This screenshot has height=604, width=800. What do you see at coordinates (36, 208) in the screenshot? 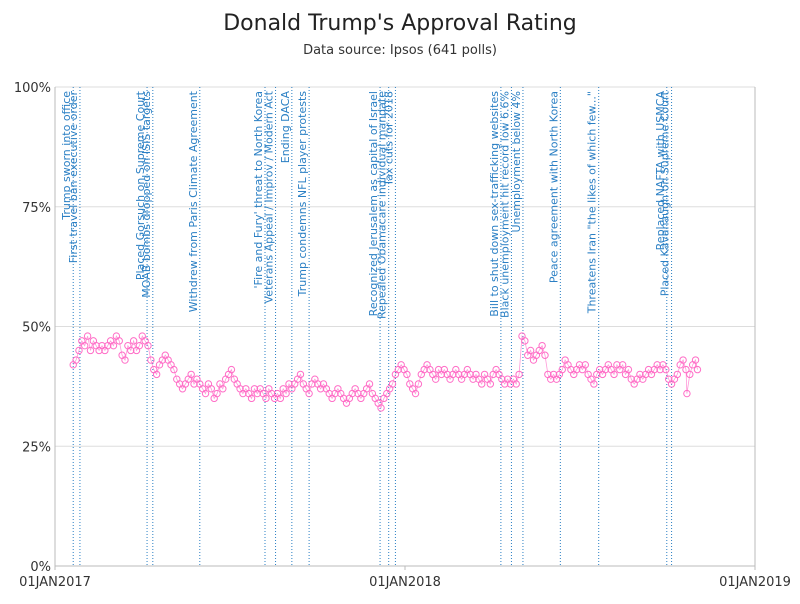
I see `y-tick-label: 75%` at bounding box center [36, 208].